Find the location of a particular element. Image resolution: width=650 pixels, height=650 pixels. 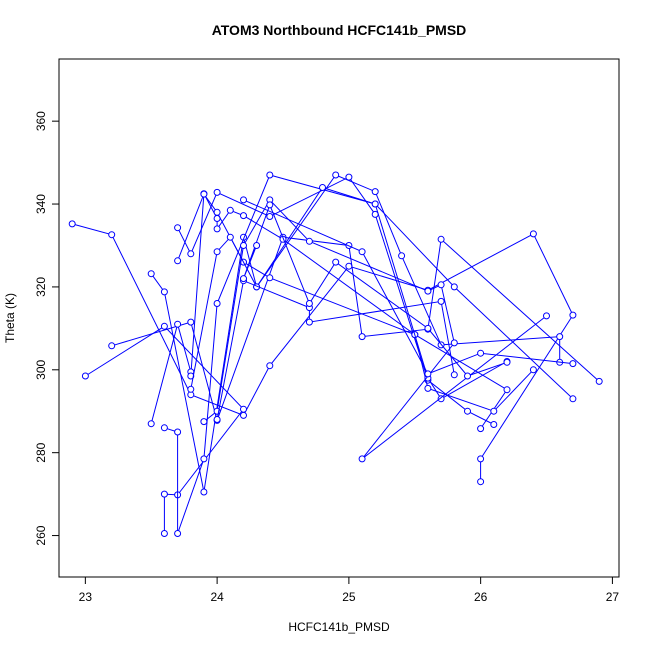

x-tick-label: 23 is located at coordinates (86, 597).